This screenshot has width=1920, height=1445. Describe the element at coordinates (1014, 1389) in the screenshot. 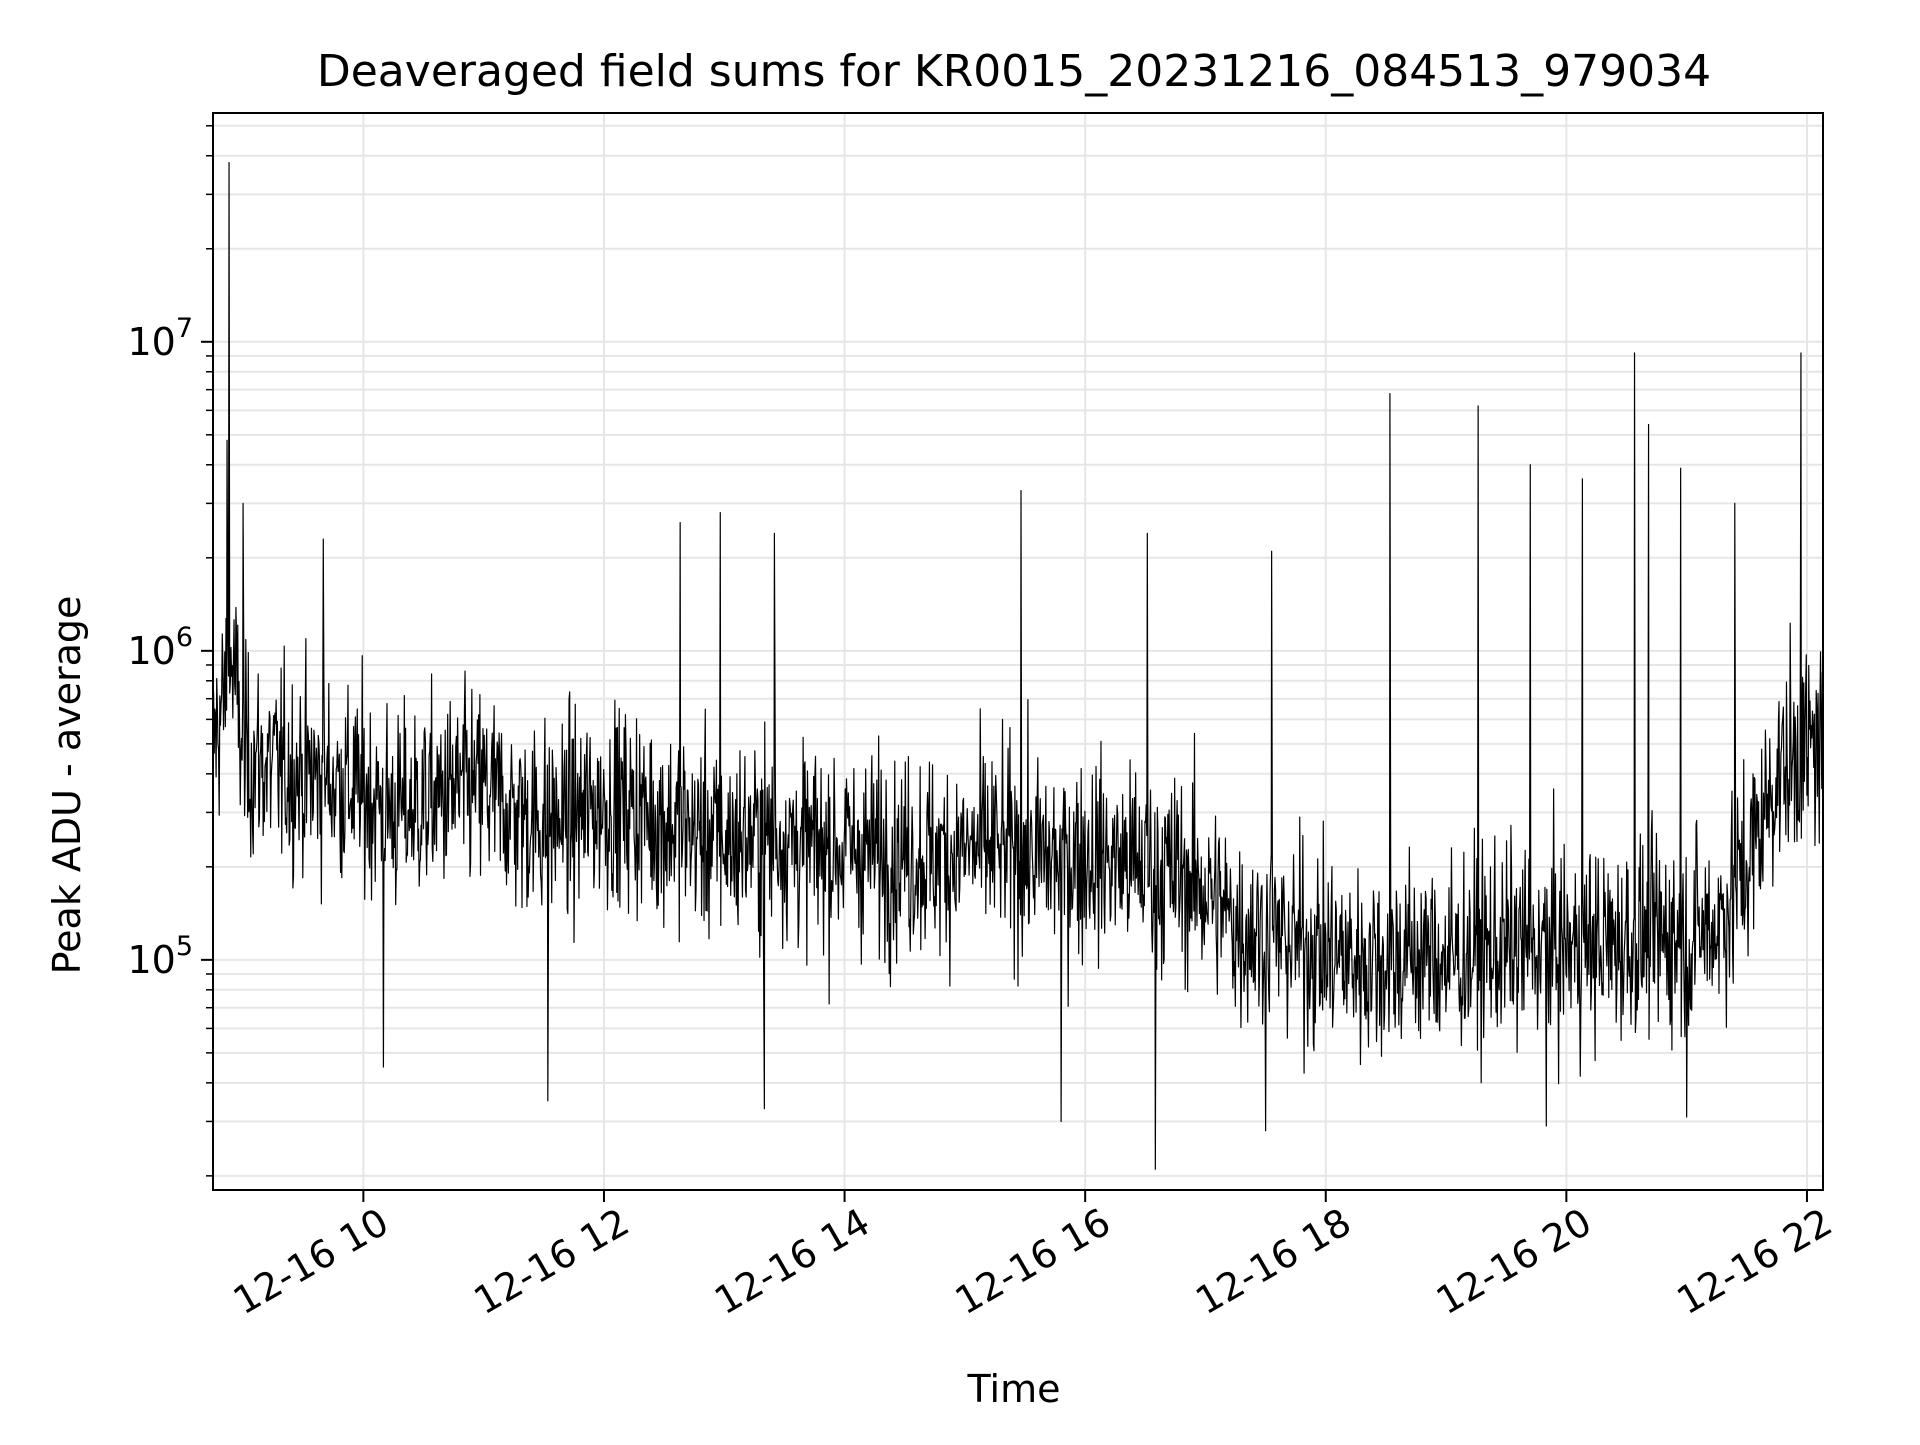

I see `x-axis-label: Time` at that location.